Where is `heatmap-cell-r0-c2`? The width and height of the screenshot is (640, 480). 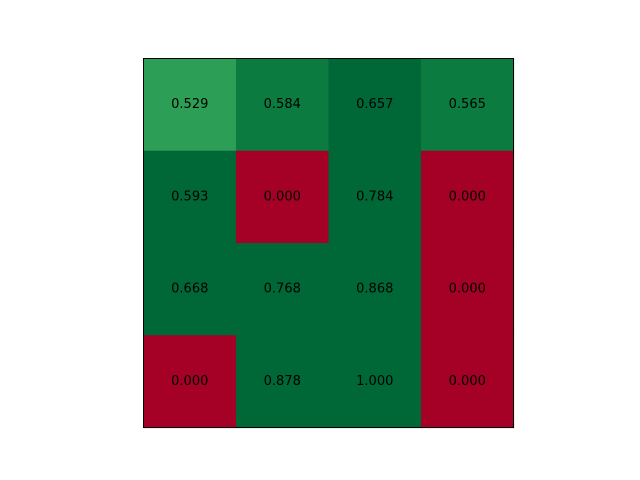 heatmap-cell-r0-c2 is located at coordinates (375, 105).